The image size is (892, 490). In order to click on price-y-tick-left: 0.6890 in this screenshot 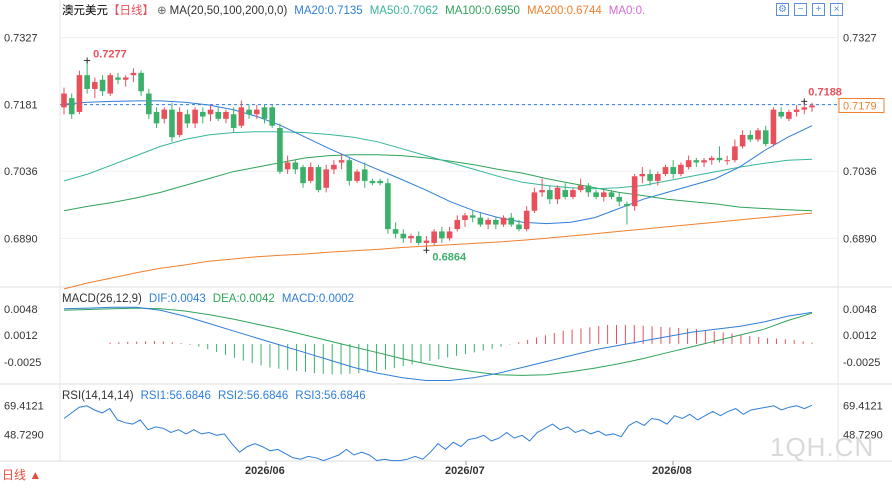, I will do `click(21, 239)`.